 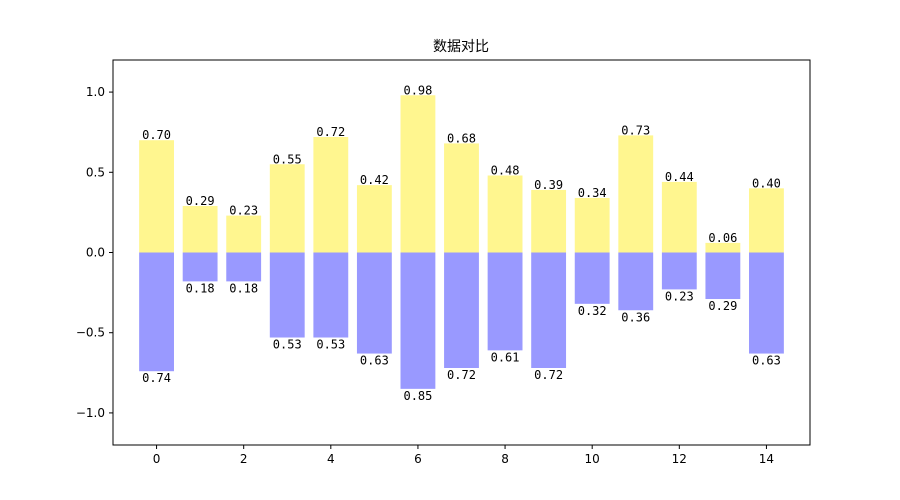 What do you see at coordinates (592, 193) in the screenshot?
I see `data-label-series1-10: 0.34` at bounding box center [592, 193].